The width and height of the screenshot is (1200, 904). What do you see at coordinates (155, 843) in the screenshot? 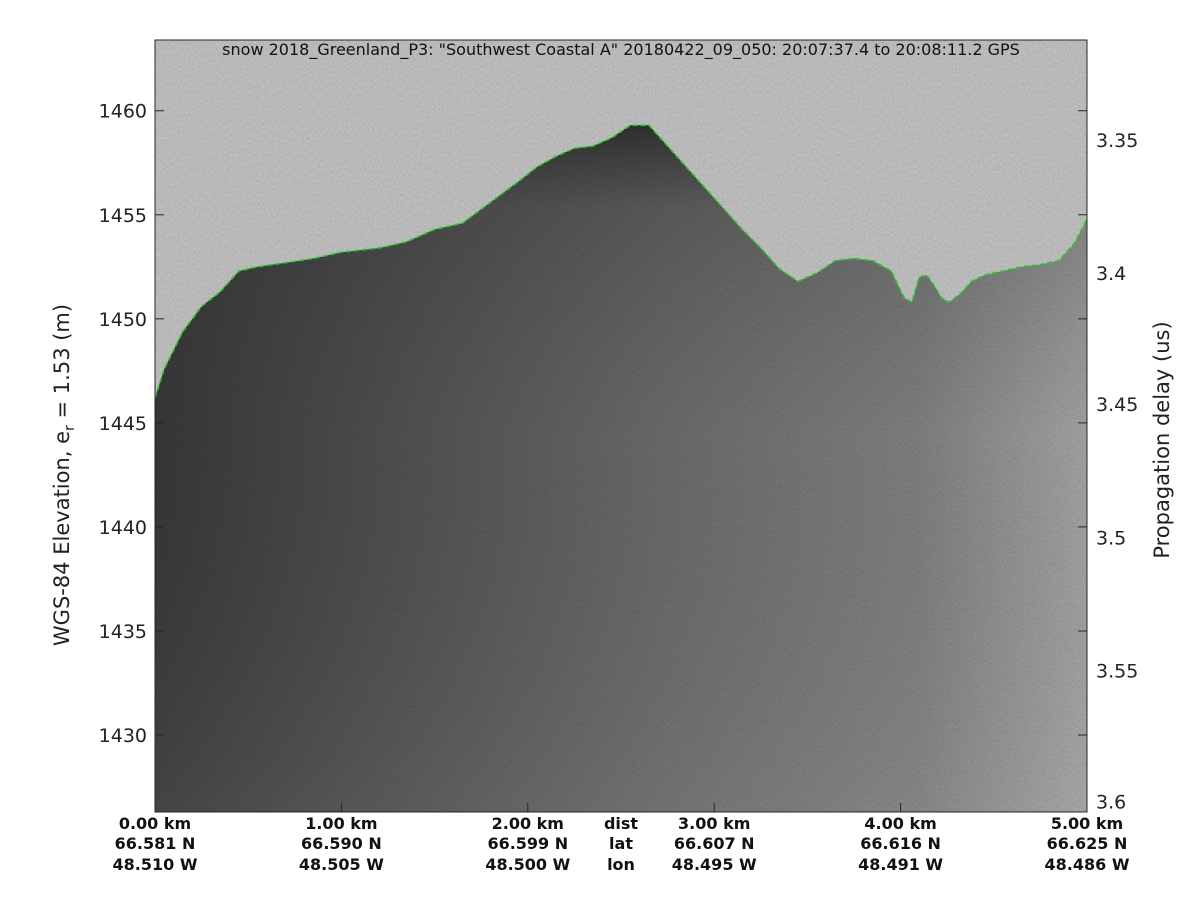
I see `bottom-tick-label: 66.581 N` at bounding box center [155, 843].